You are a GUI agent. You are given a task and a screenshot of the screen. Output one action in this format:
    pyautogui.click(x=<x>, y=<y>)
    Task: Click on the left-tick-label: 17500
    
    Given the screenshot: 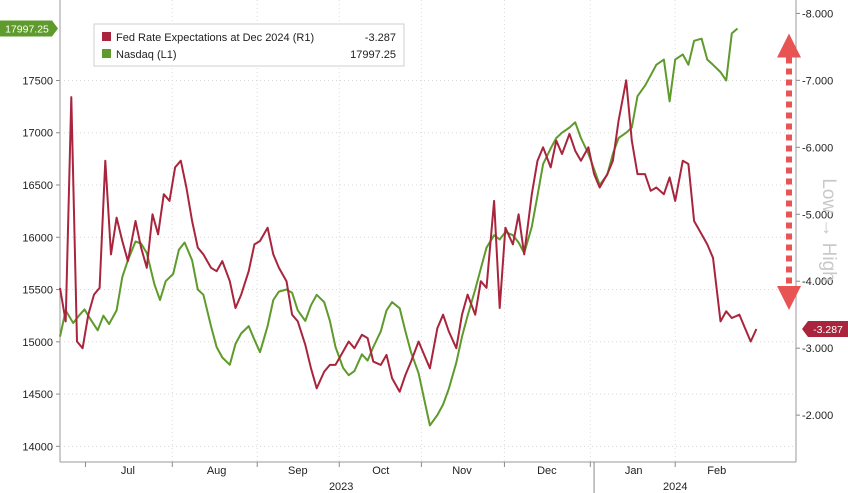 What is the action you would take?
    pyautogui.click(x=37, y=81)
    